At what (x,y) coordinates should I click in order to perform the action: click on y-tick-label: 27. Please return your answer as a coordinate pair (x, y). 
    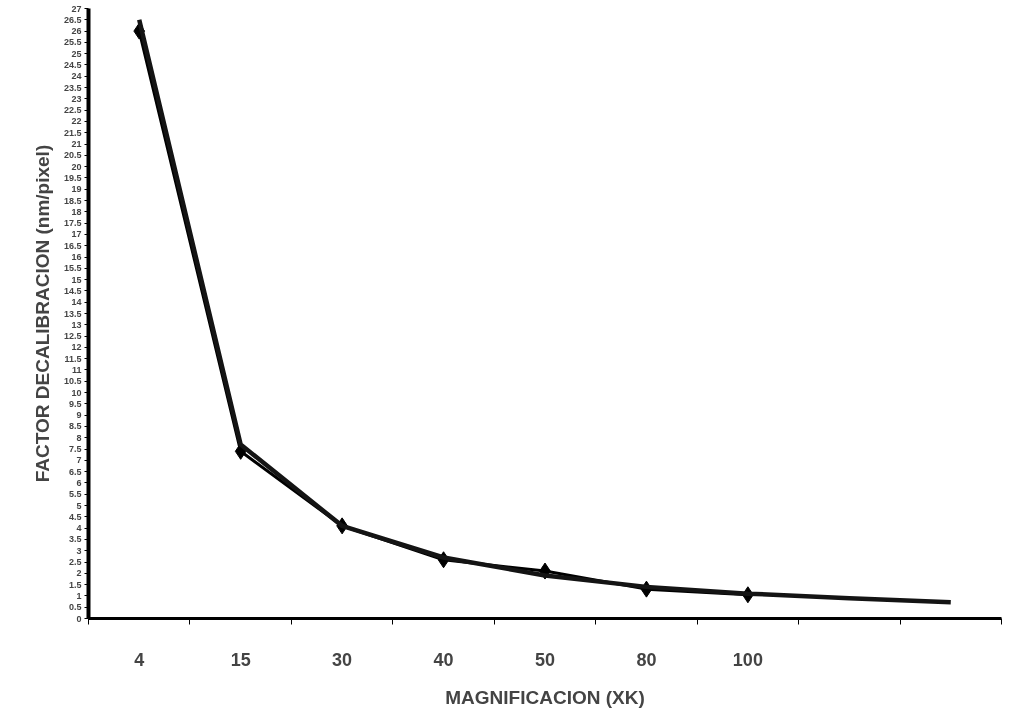
    Looking at the image, I should click on (76, 8).